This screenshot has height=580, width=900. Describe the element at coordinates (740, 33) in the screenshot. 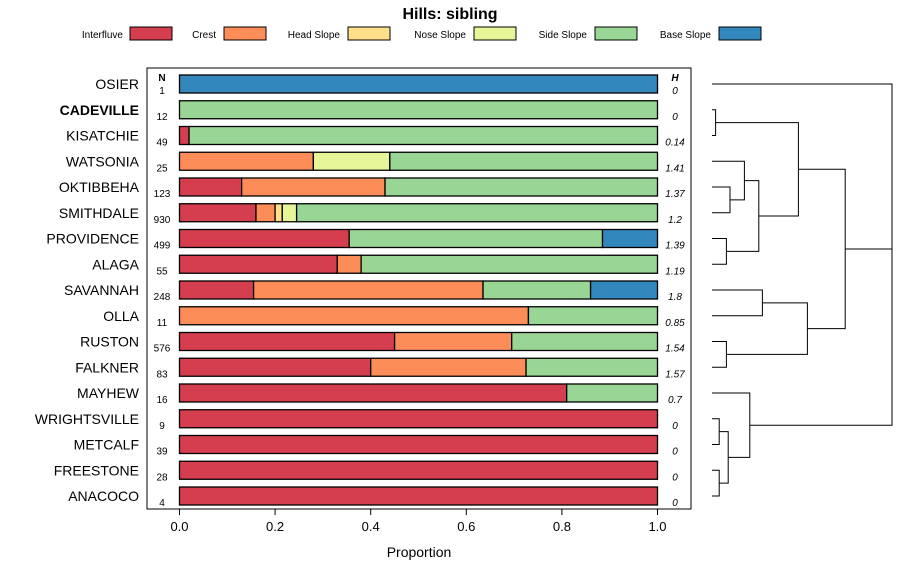

I see `legend-swatch-base-slope` at that location.